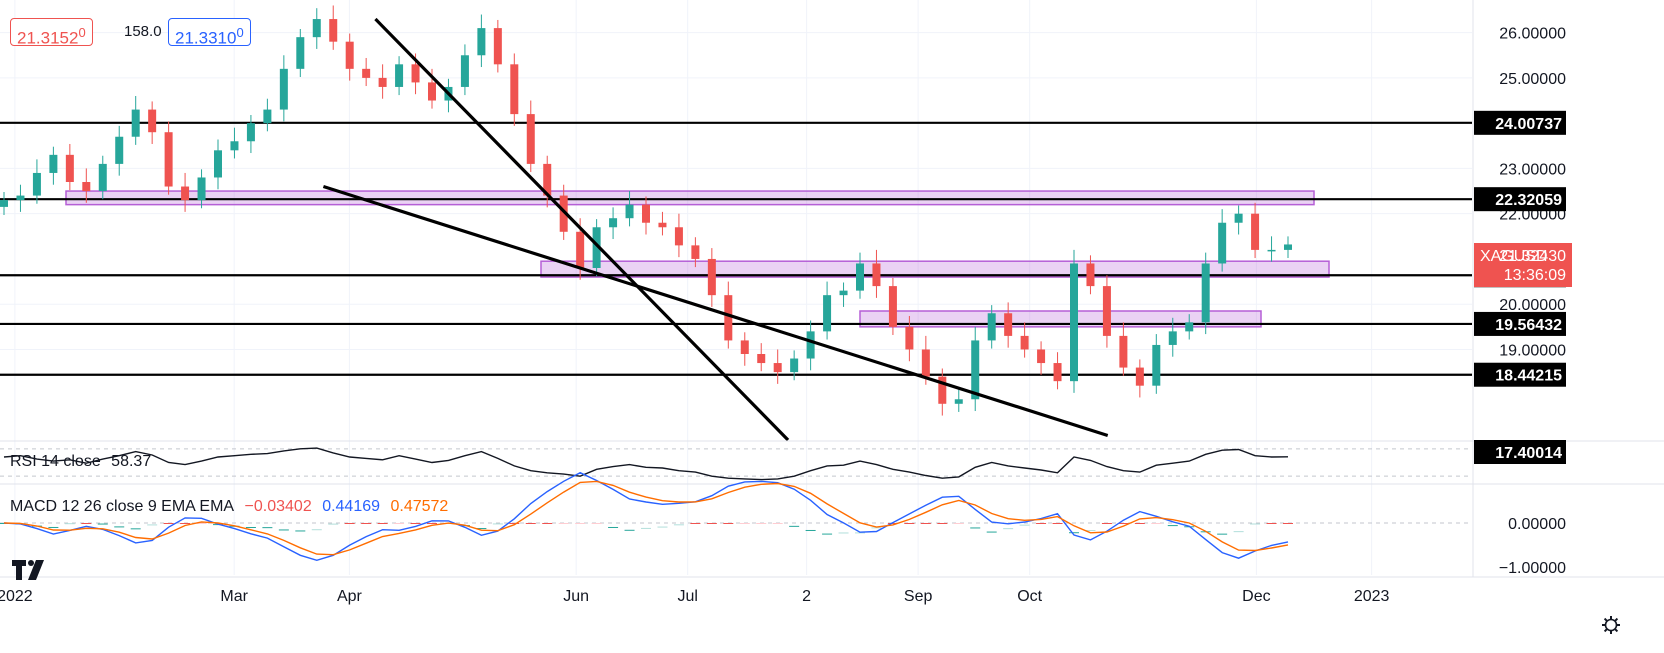 Image resolution: width=1664 pixels, height=653 pixels. I want to click on last-price: 21.32430, so click(1532, 256).